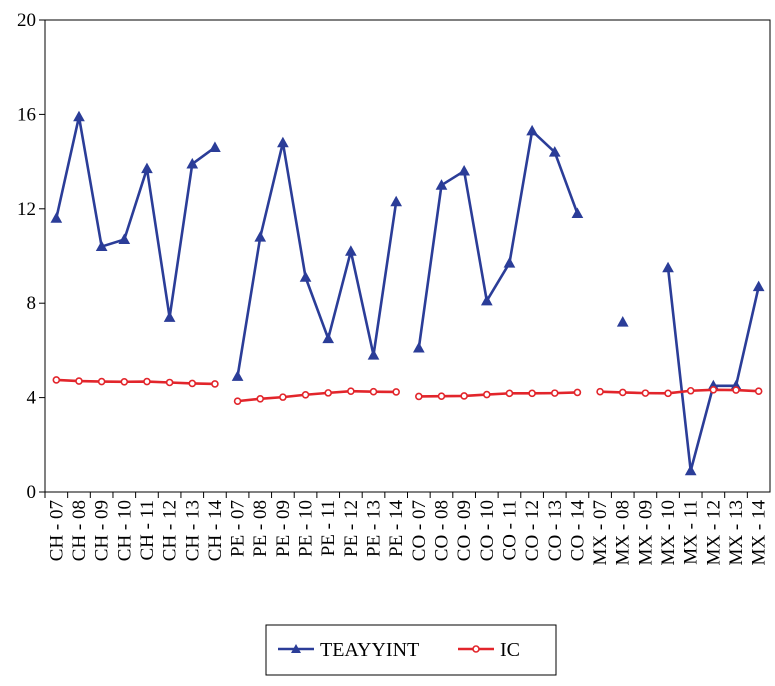 The height and width of the screenshot is (686, 775). What do you see at coordinates (736, 532) in the screenshot?
I see `x-tick-label-30: MX - 13` at bounding box center [736, 532].